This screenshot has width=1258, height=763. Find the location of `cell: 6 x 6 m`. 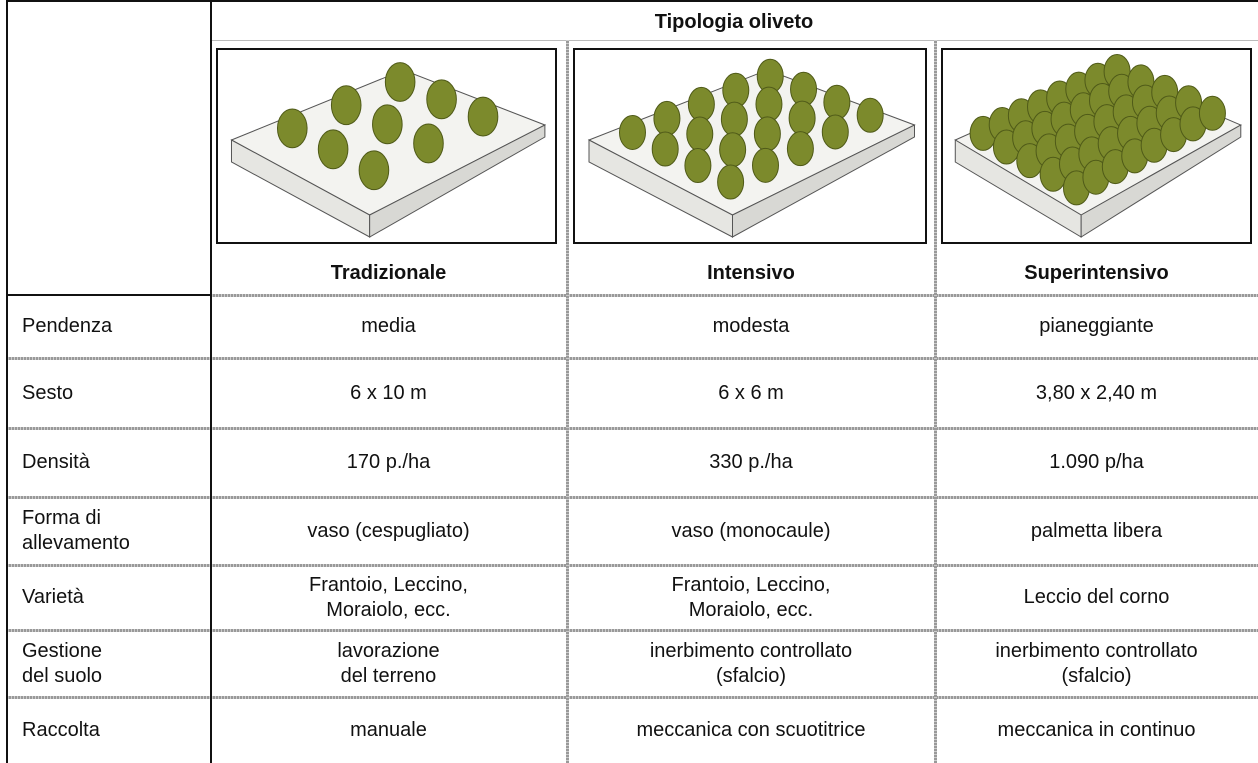

cell: 6 x 6 m is located at coordinates (751, 392).